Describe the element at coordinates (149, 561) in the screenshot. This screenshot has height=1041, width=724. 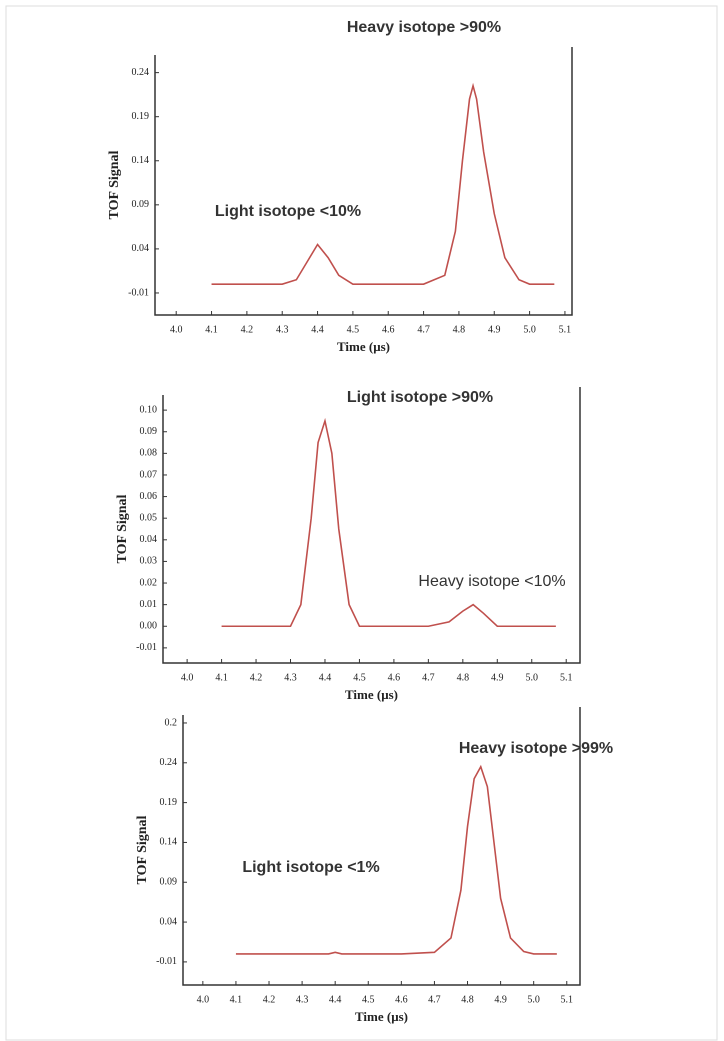
I see `y-tick-label: 0.03` at that location.